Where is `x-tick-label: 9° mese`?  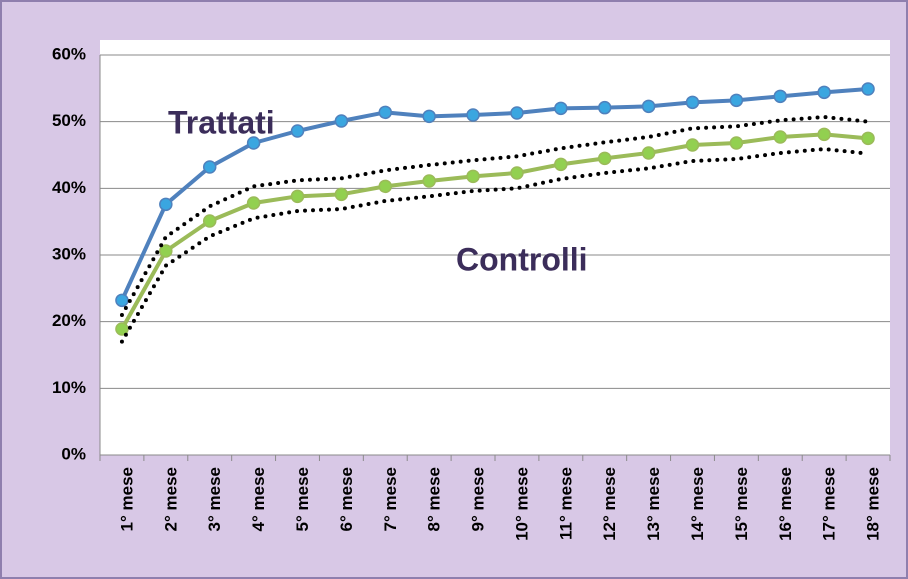 x-tick-label: 9° mese is located at coordinates (478, 499).